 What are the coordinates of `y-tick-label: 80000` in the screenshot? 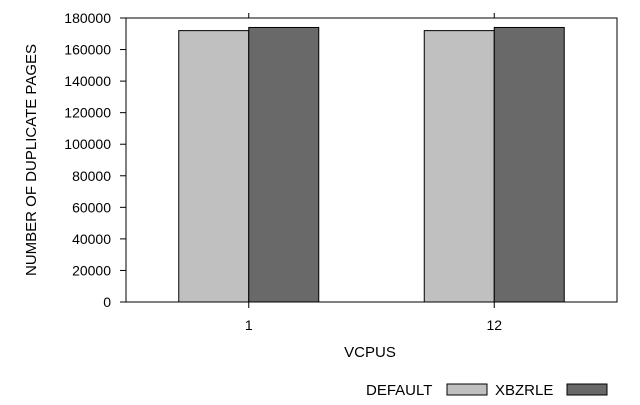 It's located at (91, 176).